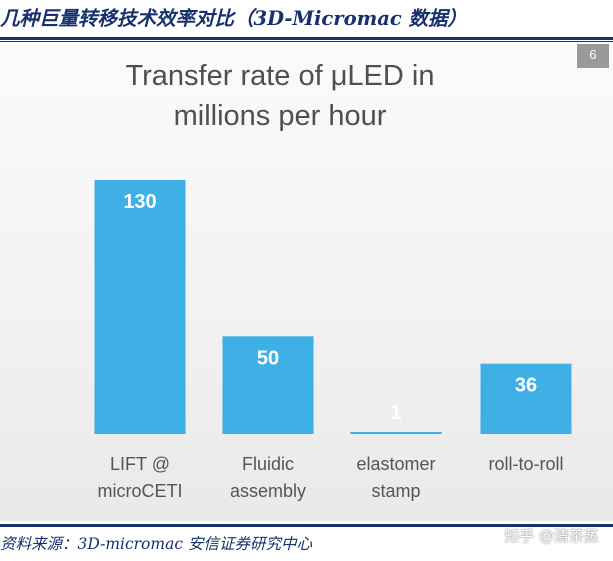  I want to click on watermark: 知乎 @清茶蒸, so click(551, 536).